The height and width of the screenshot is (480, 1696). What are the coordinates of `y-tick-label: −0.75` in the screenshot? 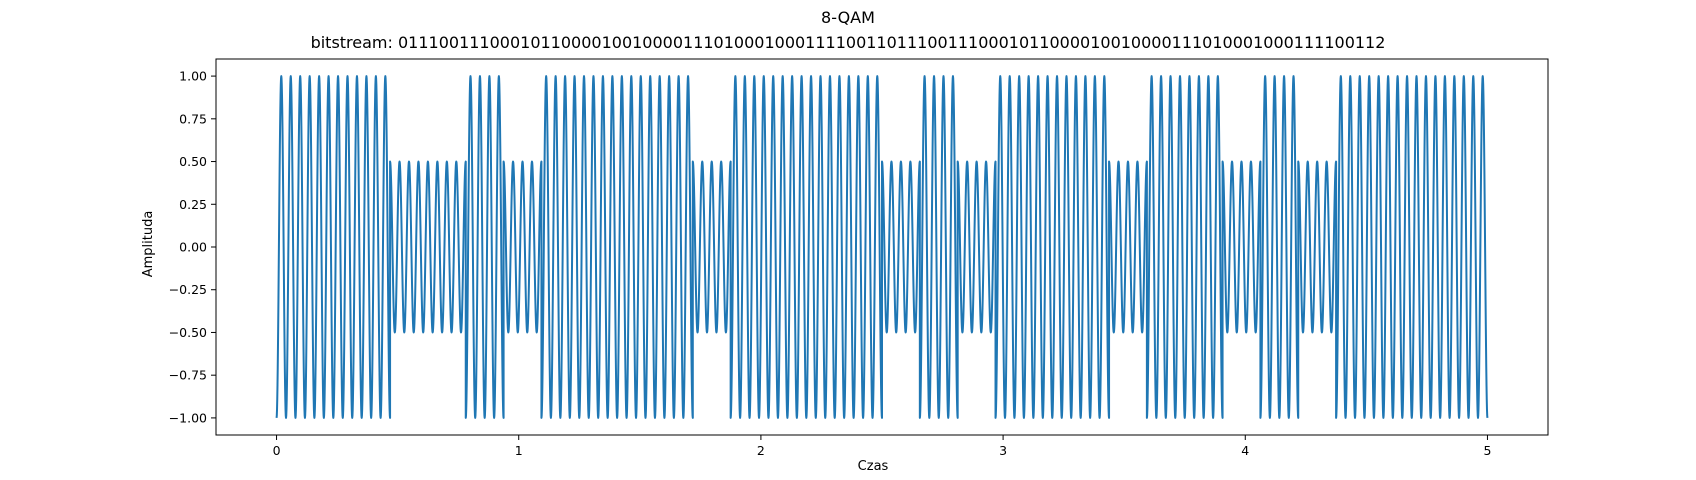 It's located at (188, 375).